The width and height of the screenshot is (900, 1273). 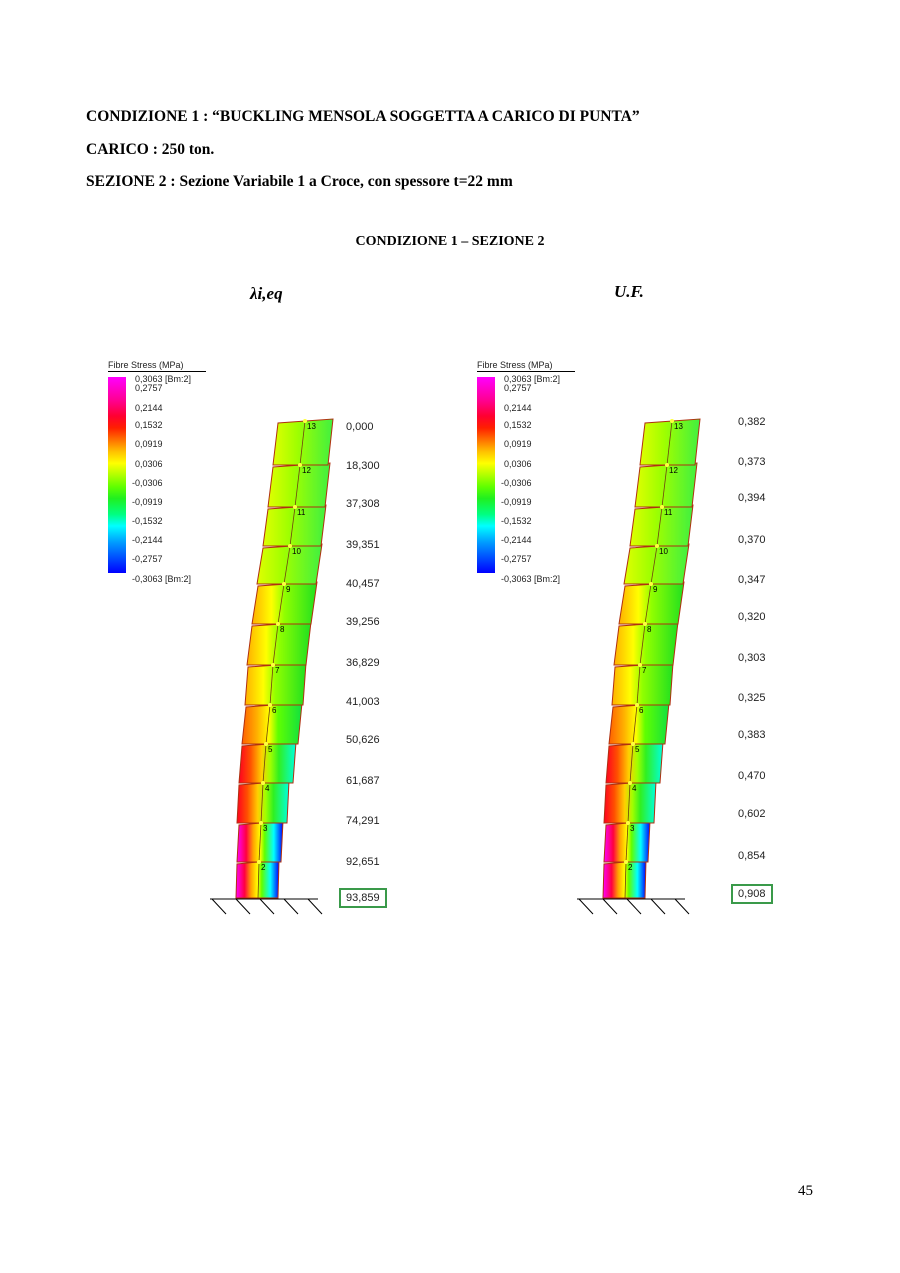 I want to click on value-label: 41,003, so click(x=363, y=702).